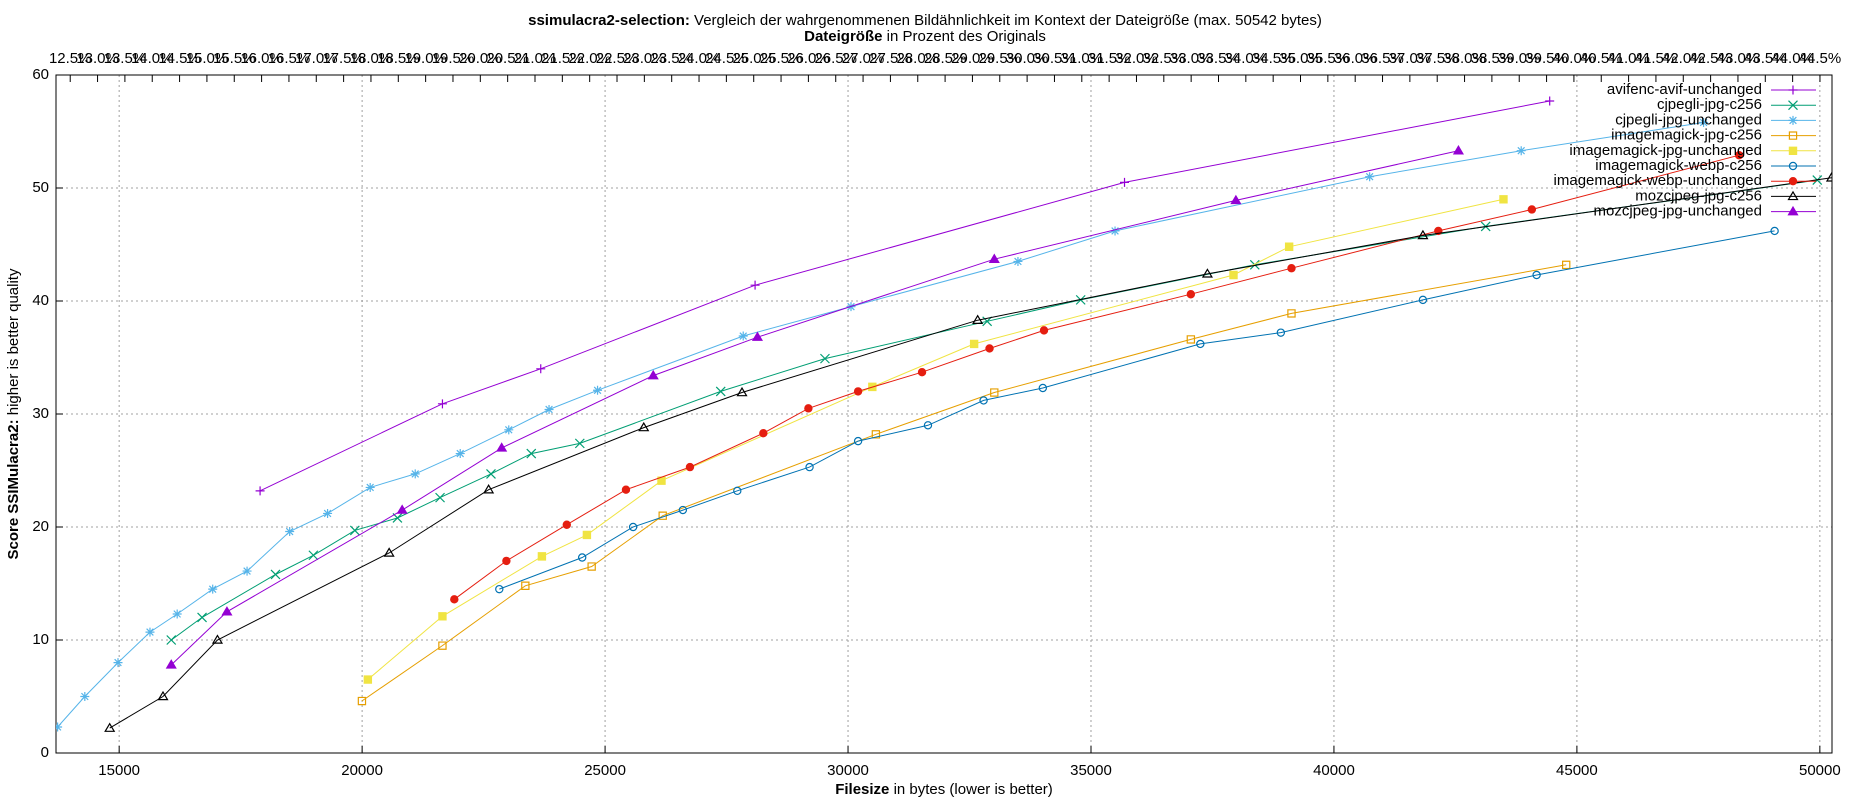 This screenshot has width=1850, height=800. What do you see at coordinates (863, 58) in the screenshot?
I see `x2-tick-label: 27.0%` at bounding box center [863, 58].